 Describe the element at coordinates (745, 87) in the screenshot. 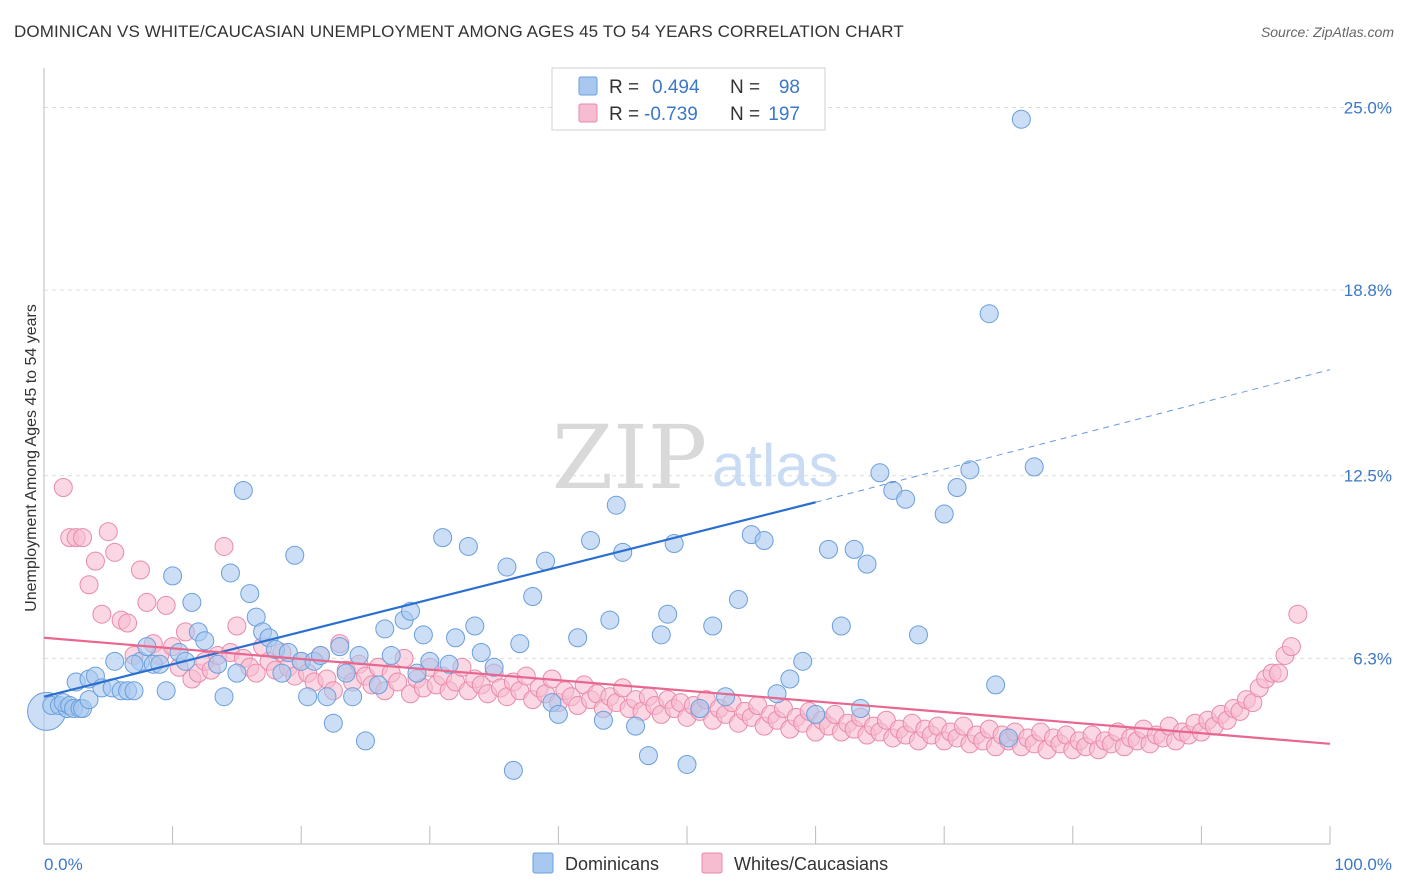

I see `legend-n-label-1: N =` at that location.